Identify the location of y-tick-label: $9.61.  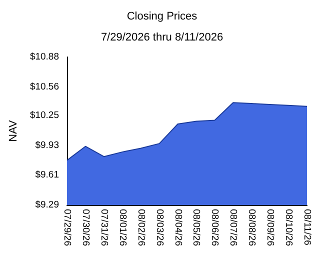
(47, 175).